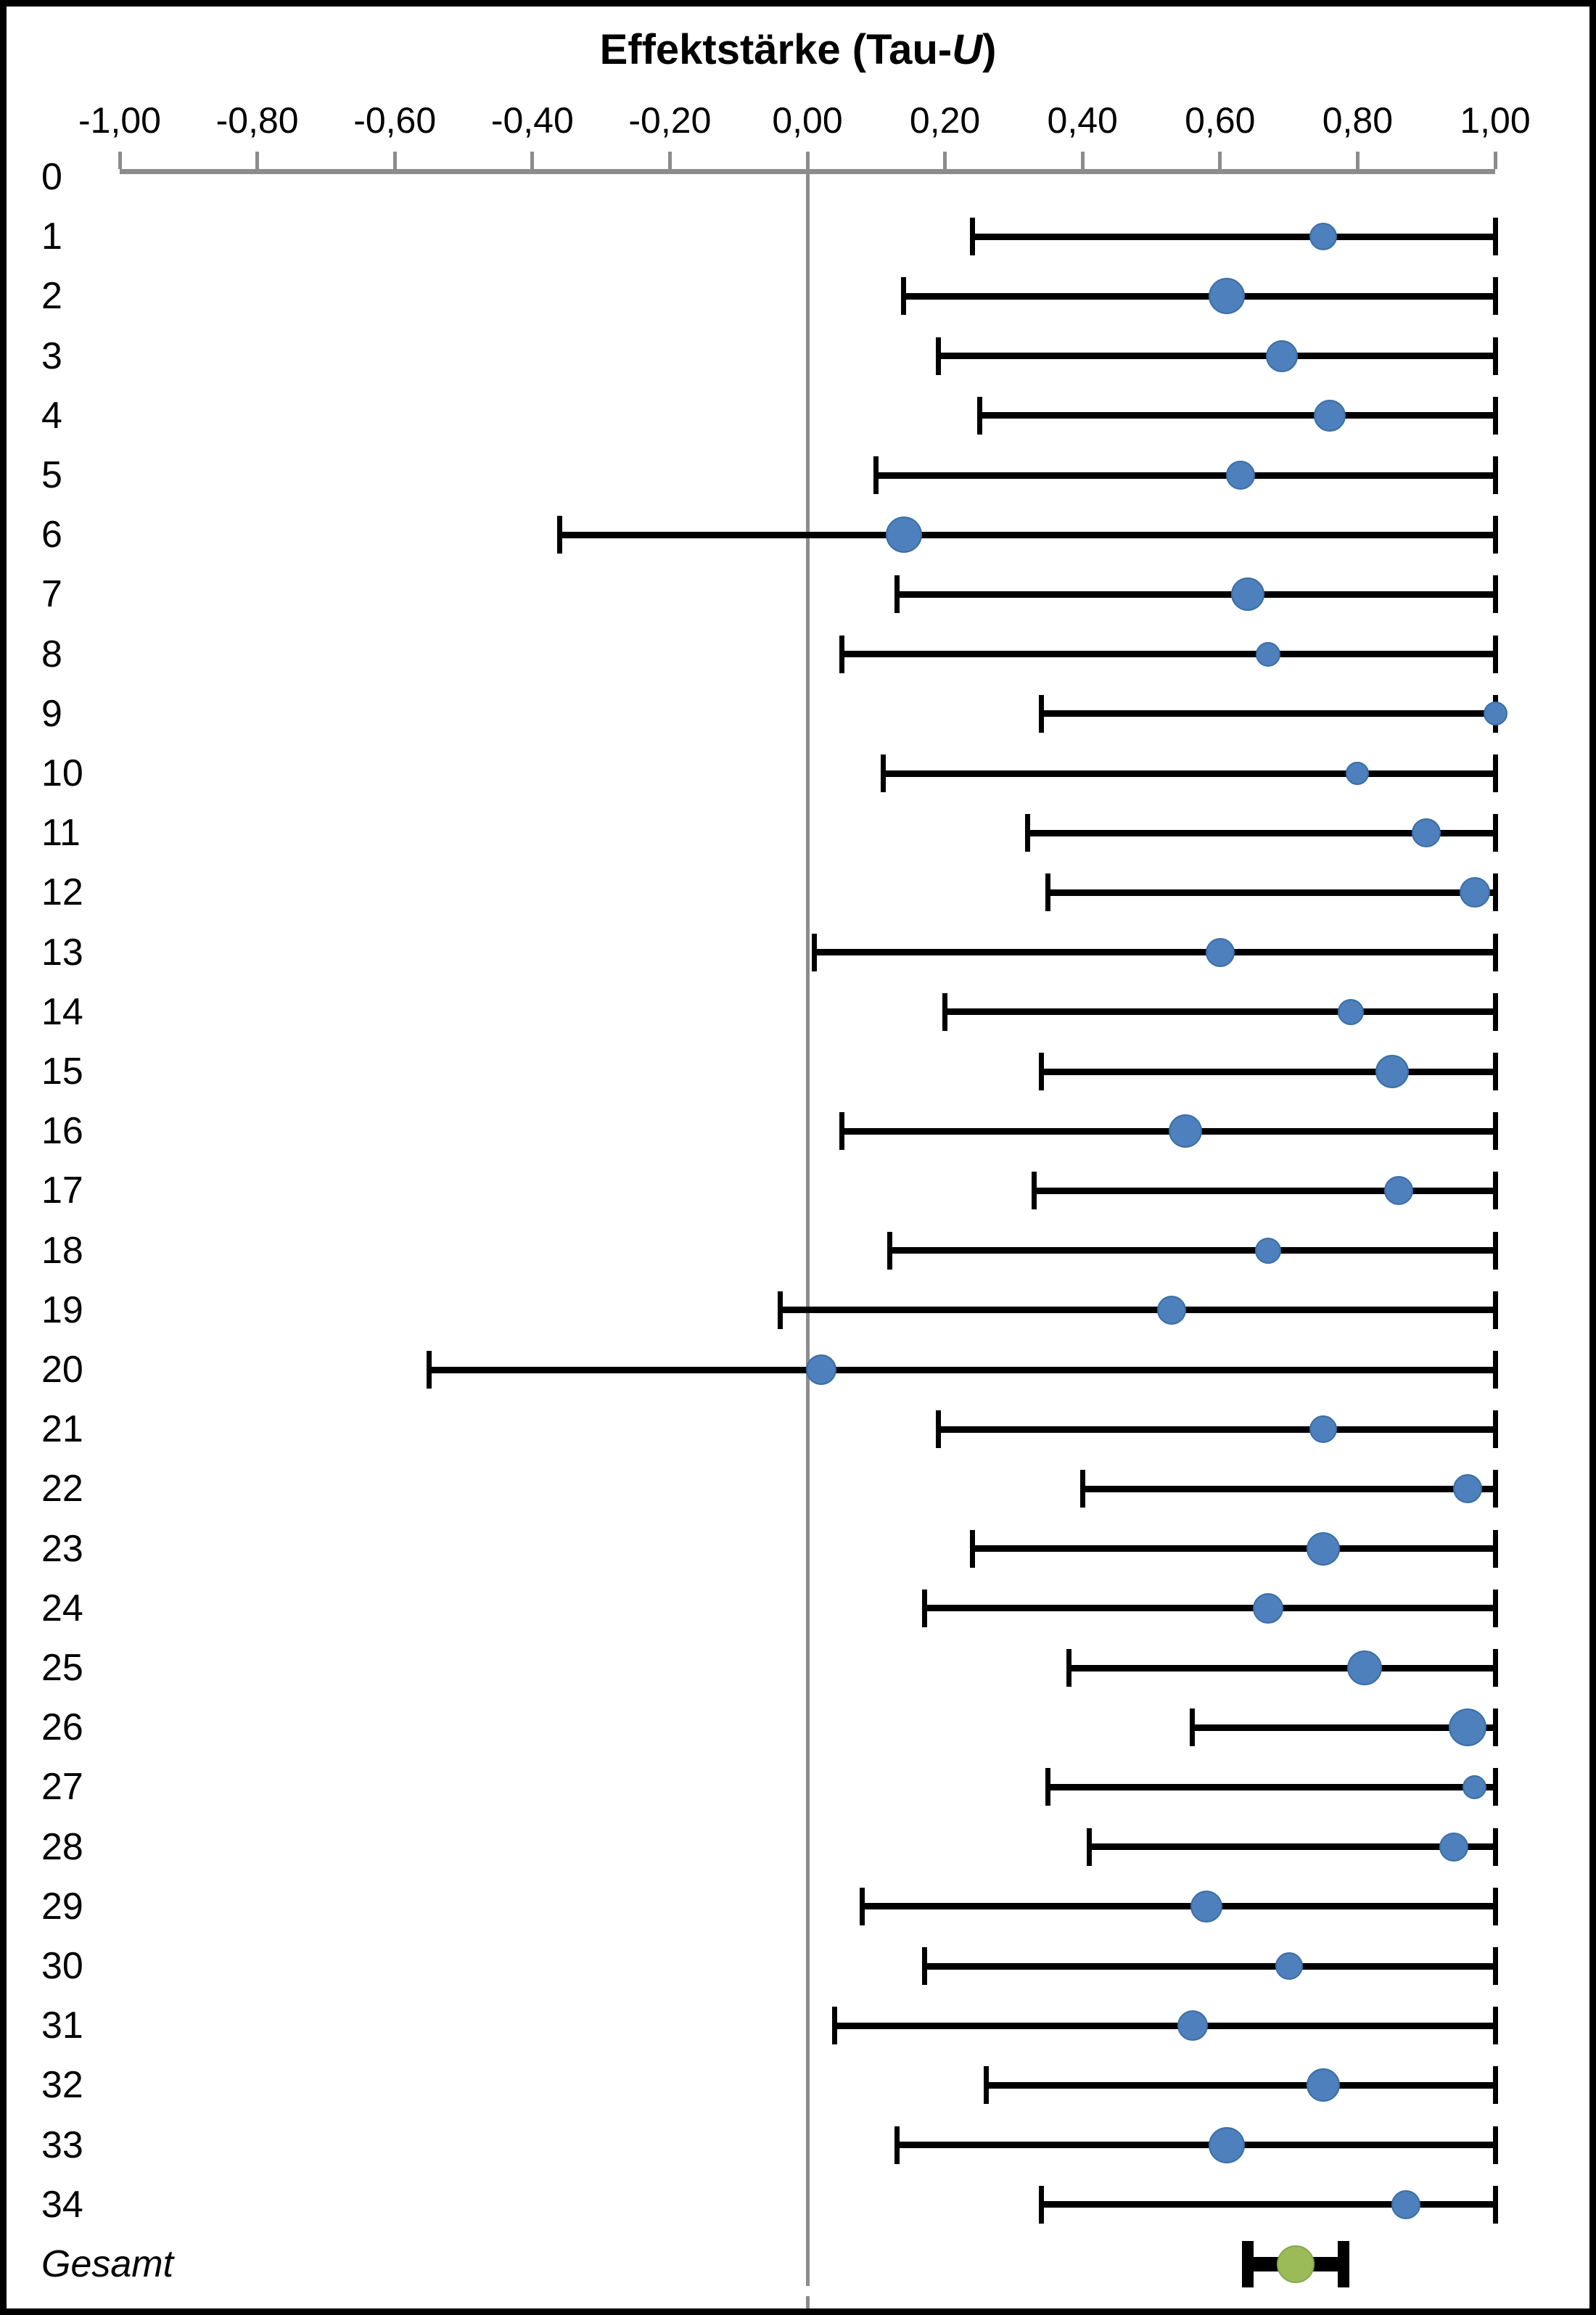 The image size is (1596, 2315). Describe the element at coordinates (51, 535) in the screenshot. I see `row-label-6: 6` at that location.